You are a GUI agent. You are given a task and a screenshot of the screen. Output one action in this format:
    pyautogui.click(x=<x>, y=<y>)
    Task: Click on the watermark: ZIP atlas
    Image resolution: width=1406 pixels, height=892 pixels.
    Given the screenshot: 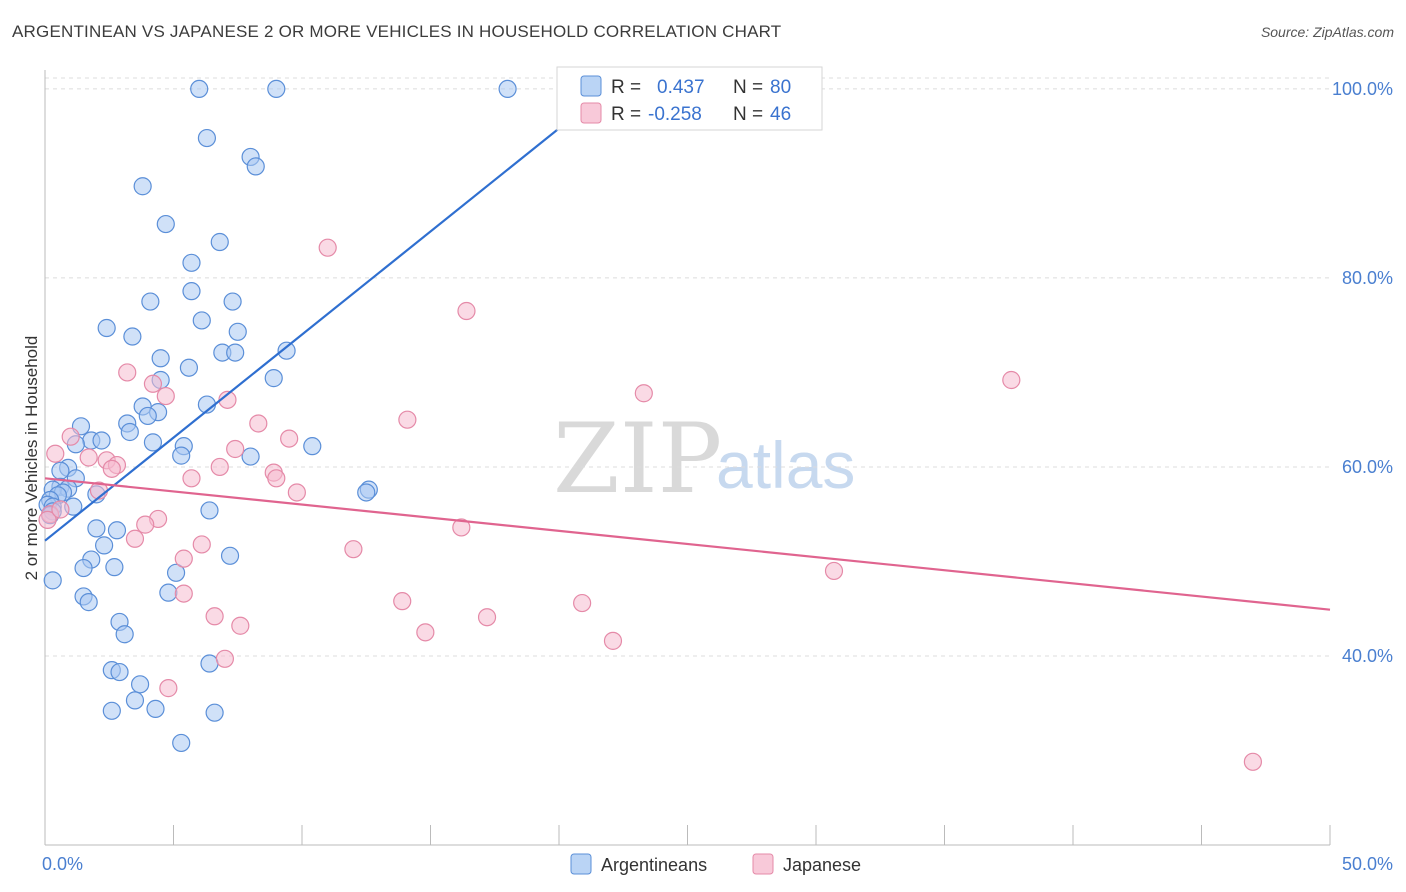 What is the action you would take?
    pyautogui.click(x=704, y=459)
    